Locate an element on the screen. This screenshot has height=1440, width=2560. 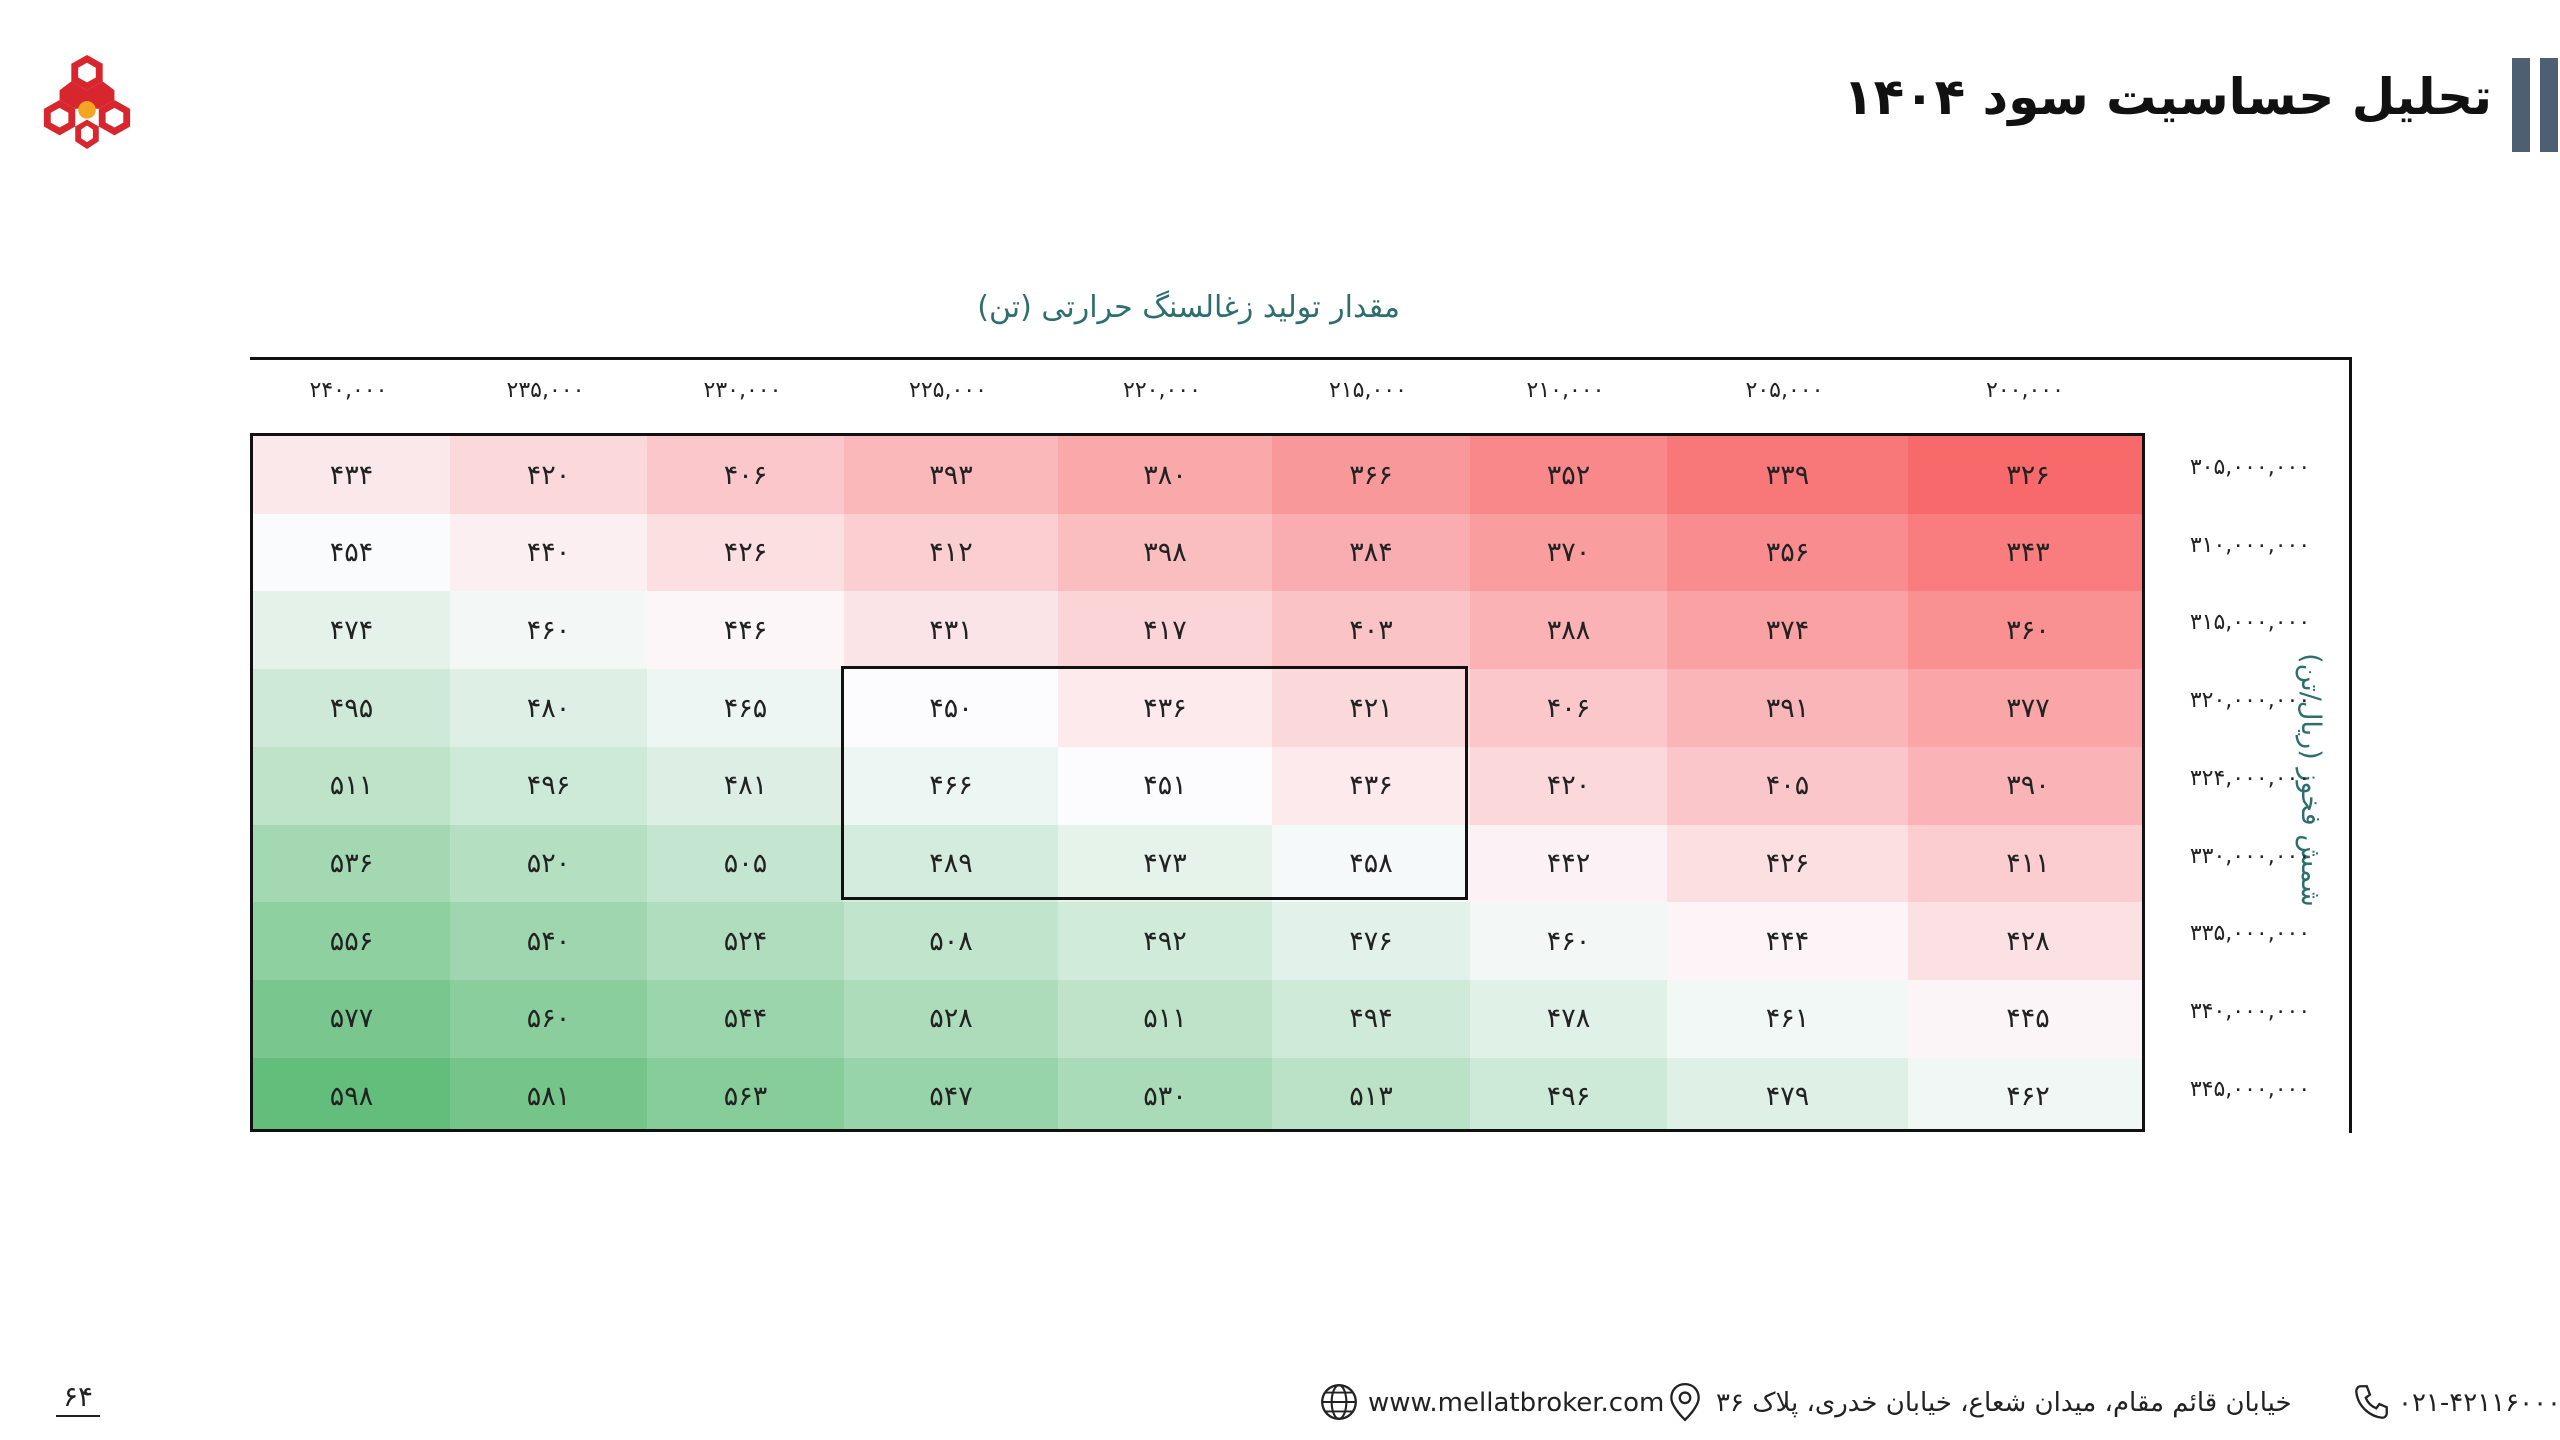
heatmap-cell: ۴۷۹ is located at coordinates (1787, 1093).